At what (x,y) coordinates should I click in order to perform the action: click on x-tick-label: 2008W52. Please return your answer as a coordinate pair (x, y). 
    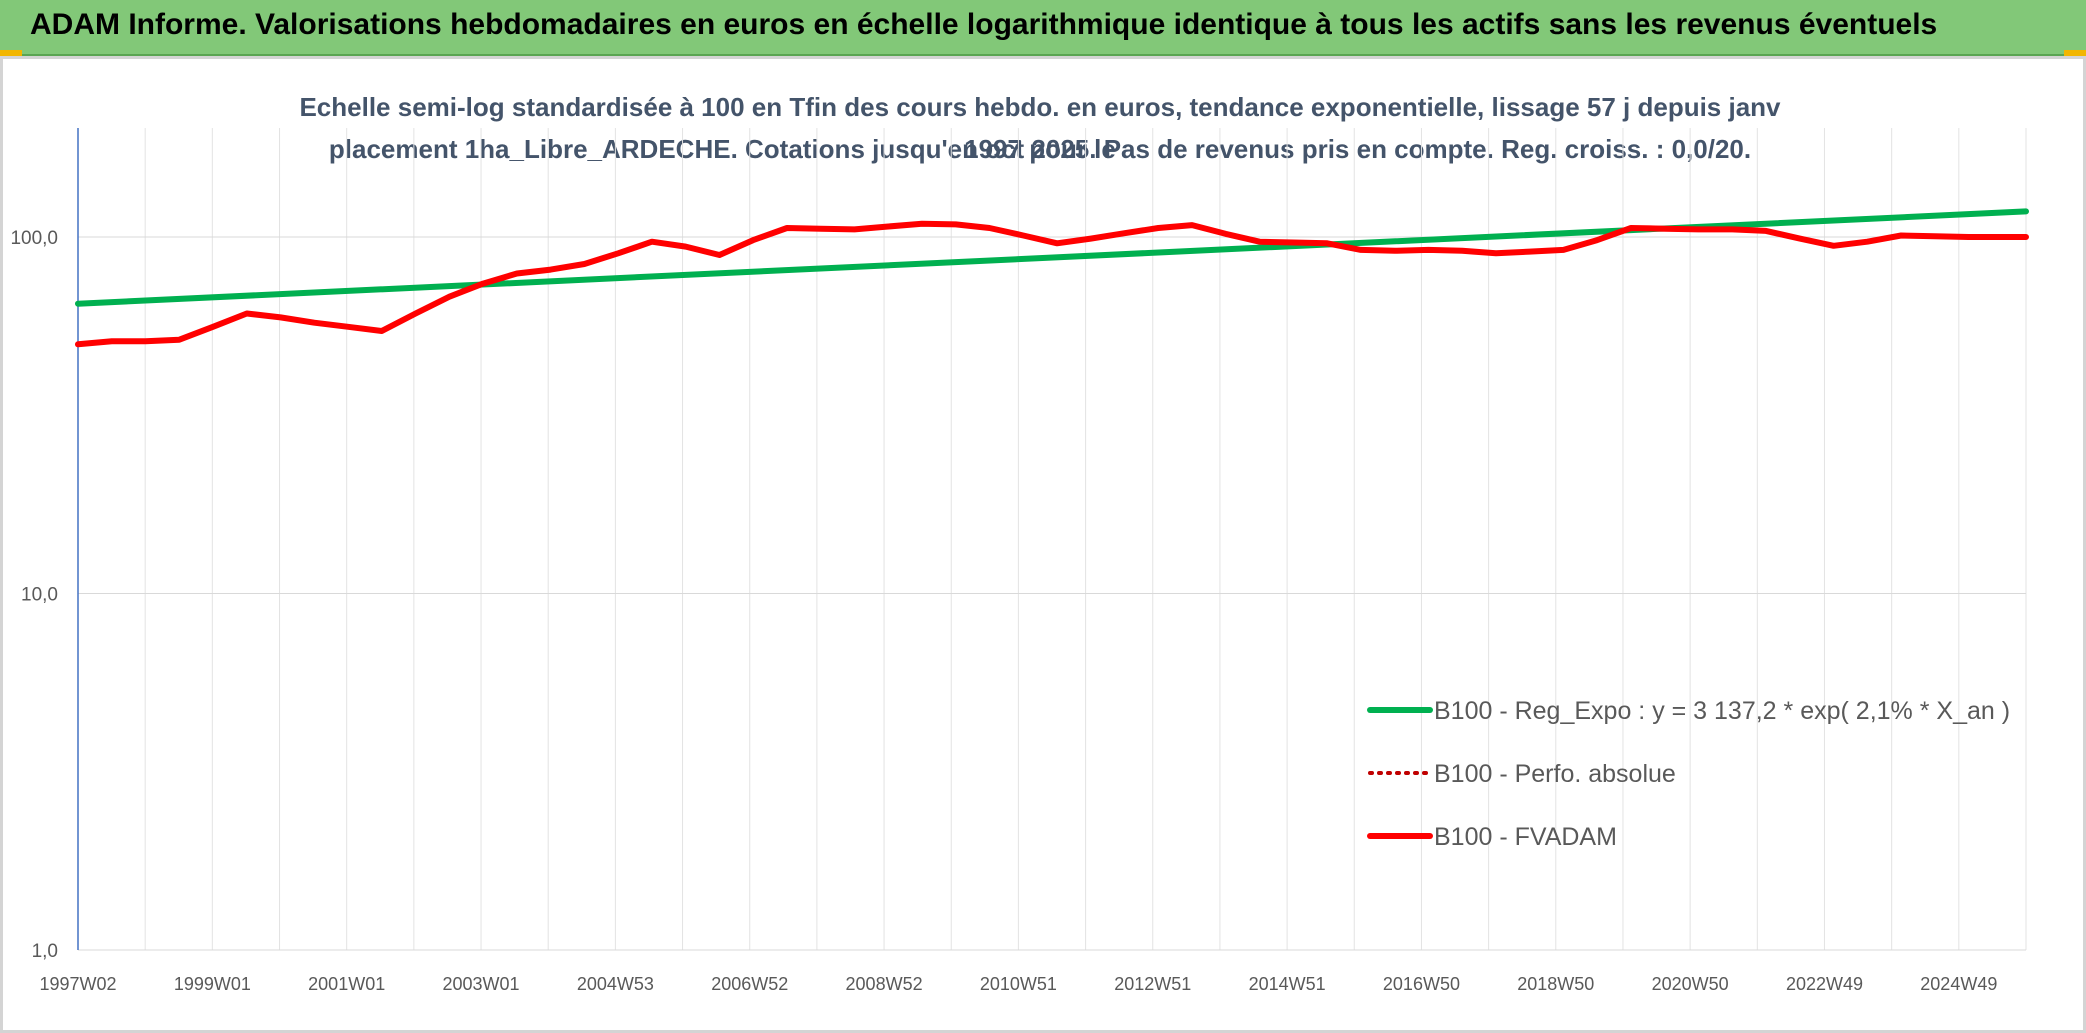
    Looking at the image, I should click on (884, 984).